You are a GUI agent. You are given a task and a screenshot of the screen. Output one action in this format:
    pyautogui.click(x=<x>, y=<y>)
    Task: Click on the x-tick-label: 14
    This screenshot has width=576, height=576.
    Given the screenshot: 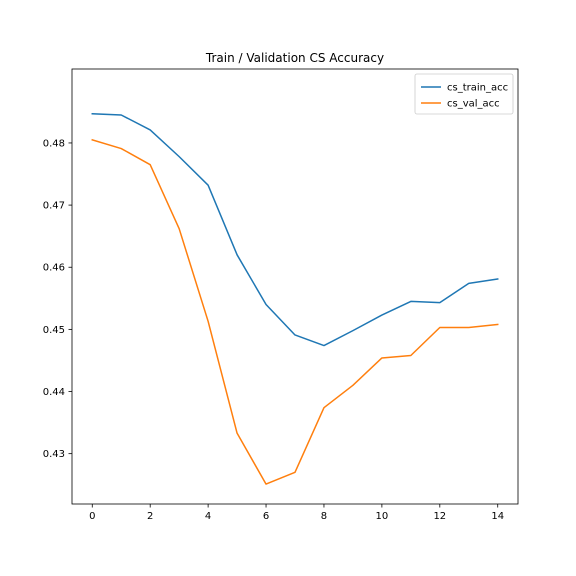 What is the action you would take?
    pyautogui.click(x=497, y=516)
    